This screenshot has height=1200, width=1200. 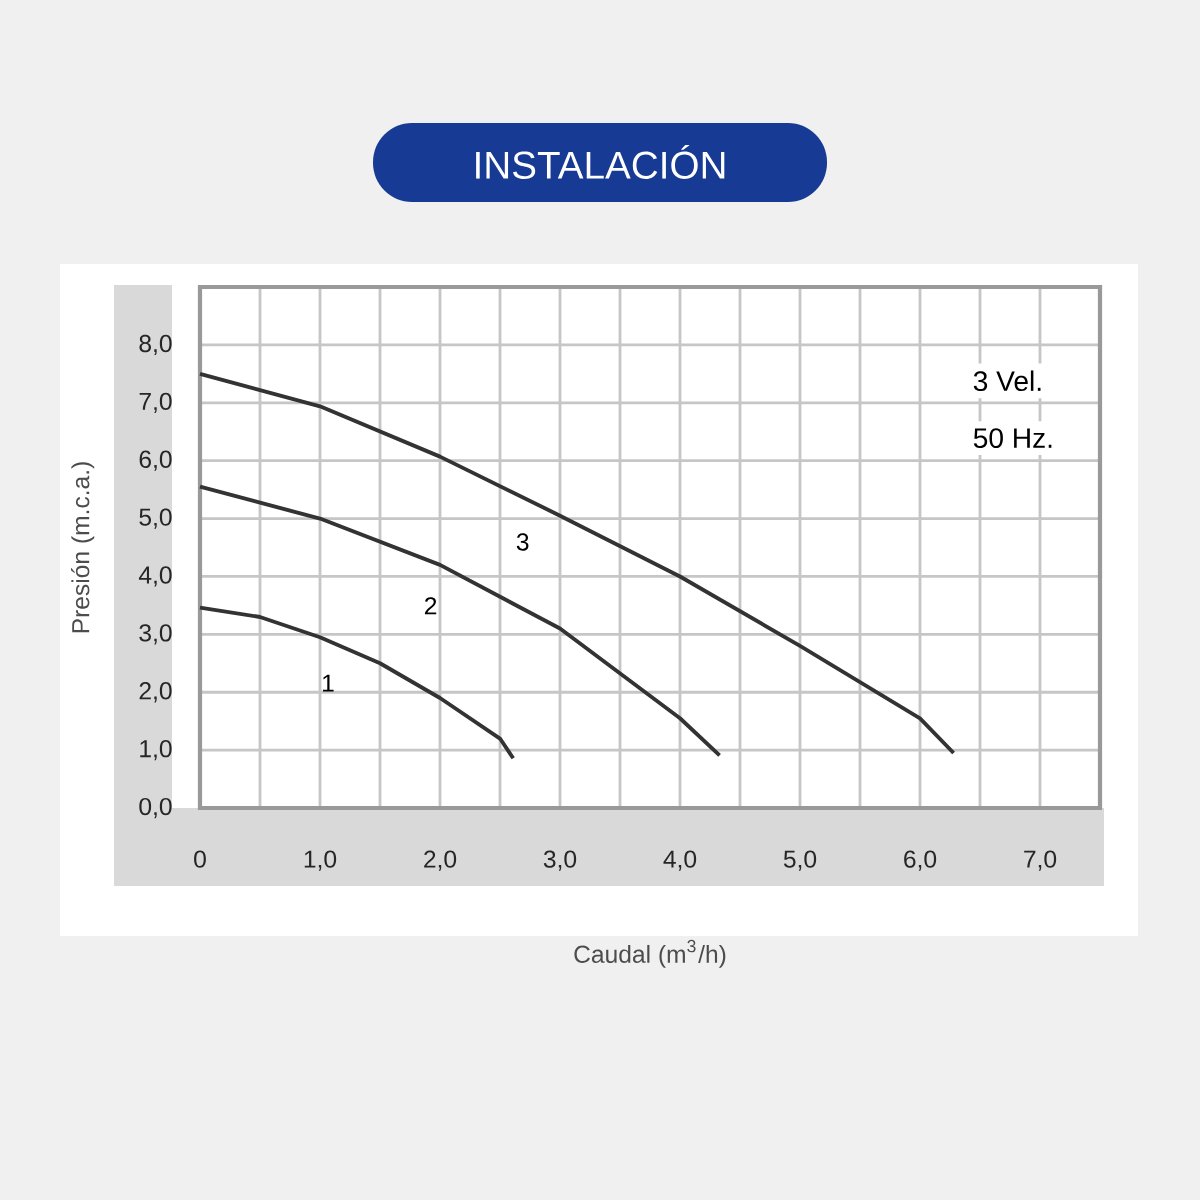 What do you see at coordinates (600, 162) in the screenshot?
I see `chart-title: INSTALACIÓN` at bounding box center [600, 162].